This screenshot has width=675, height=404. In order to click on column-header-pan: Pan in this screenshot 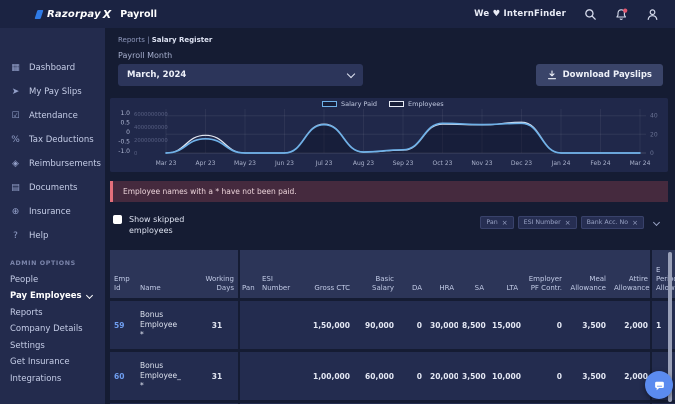, I will do `click(248, 287)`.